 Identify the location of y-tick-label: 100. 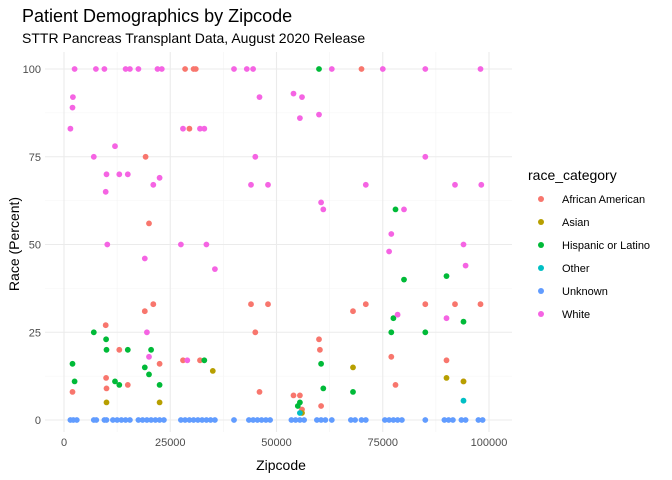
(32, 70).